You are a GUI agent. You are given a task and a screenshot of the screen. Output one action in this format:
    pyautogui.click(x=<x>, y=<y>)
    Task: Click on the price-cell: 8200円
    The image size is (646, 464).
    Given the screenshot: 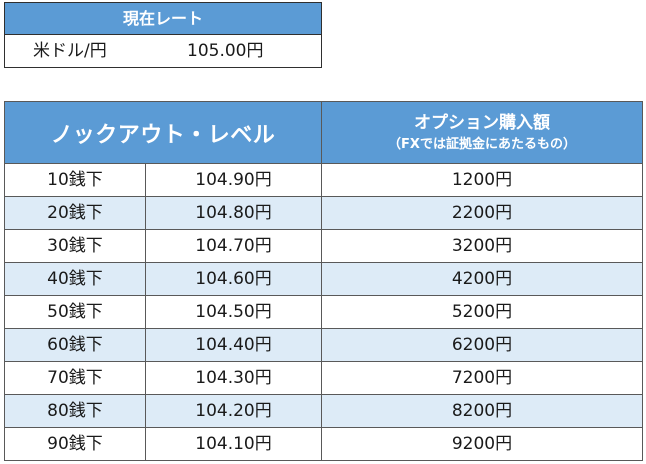 What is the action you would take?
    pyautogui.click(x=482, y=411)
    